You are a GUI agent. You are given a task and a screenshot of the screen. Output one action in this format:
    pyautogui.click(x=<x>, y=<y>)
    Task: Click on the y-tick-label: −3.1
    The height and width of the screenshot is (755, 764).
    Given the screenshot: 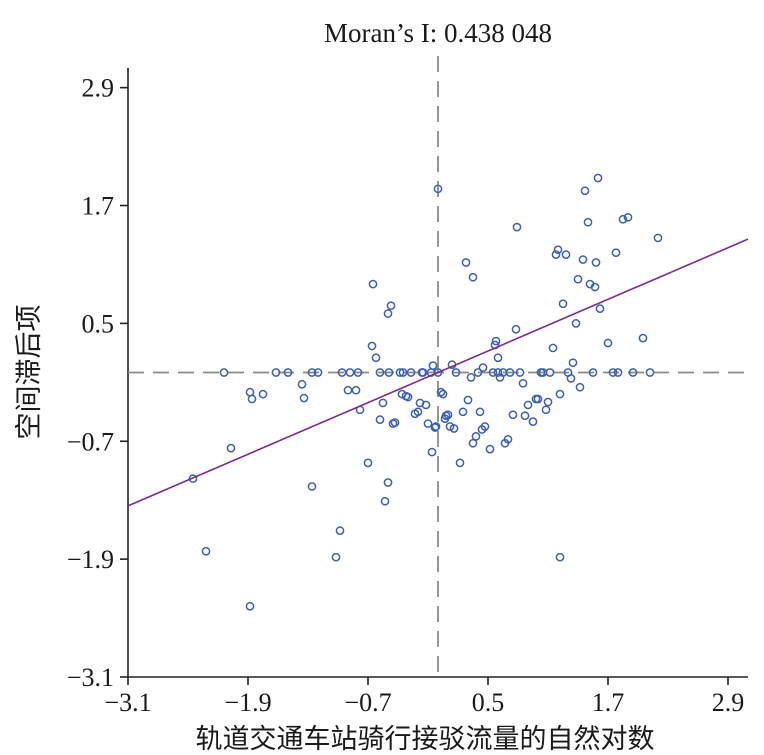 What is the action you would take?
    pyautogui.click(x=90, y=677)
    